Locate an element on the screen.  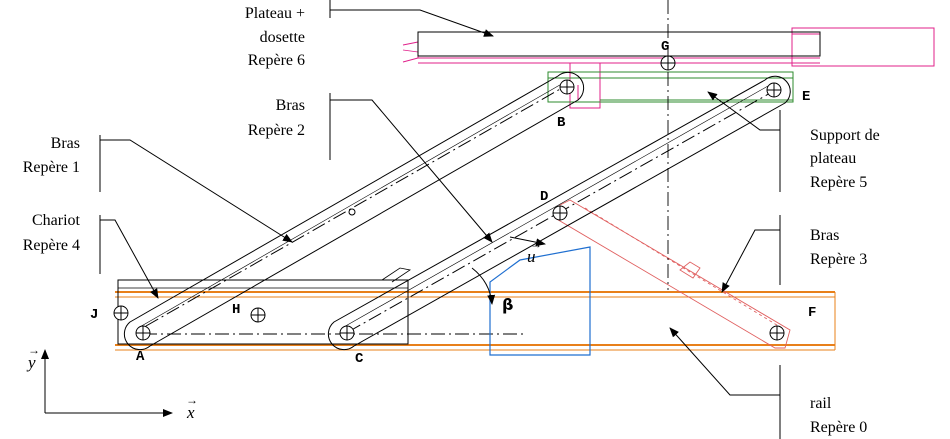
point-g-label: G is located at coordinates (665, 47).